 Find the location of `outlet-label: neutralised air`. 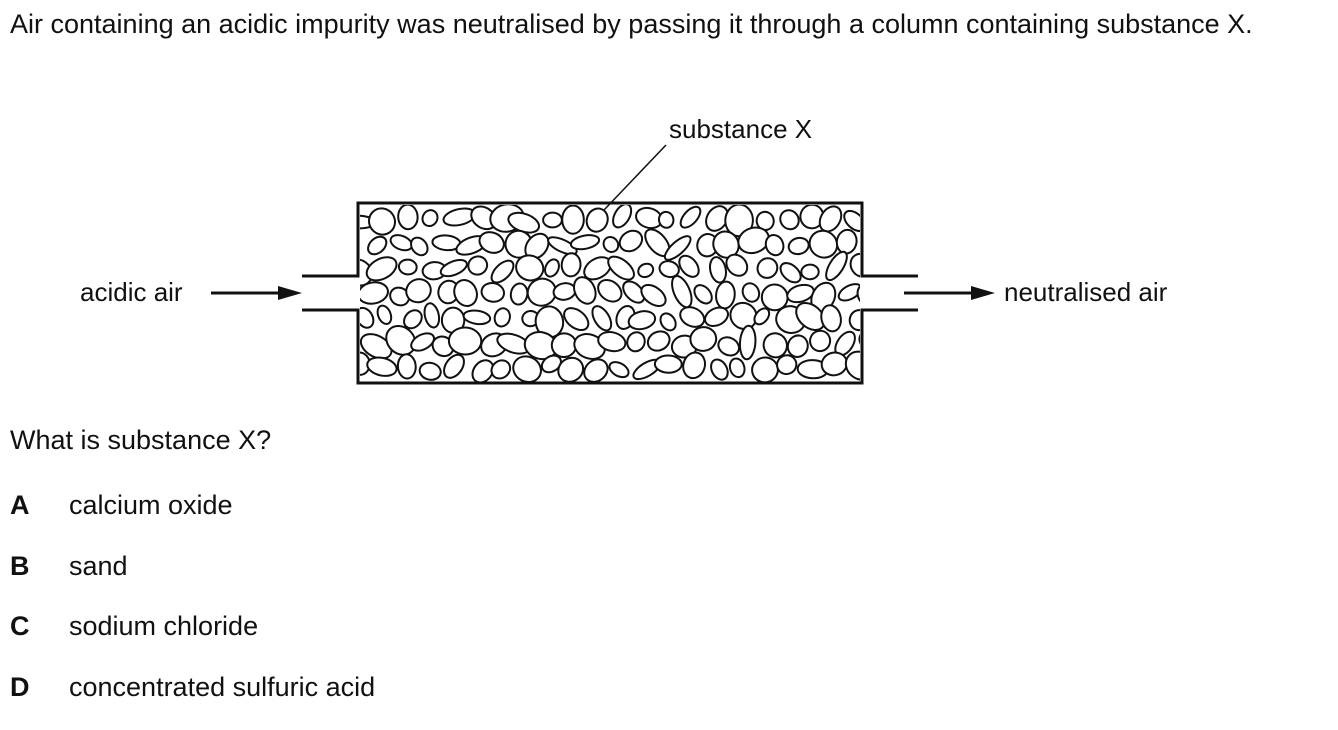

outlet-label: neutralised air is located at coordinates (1086, 292).